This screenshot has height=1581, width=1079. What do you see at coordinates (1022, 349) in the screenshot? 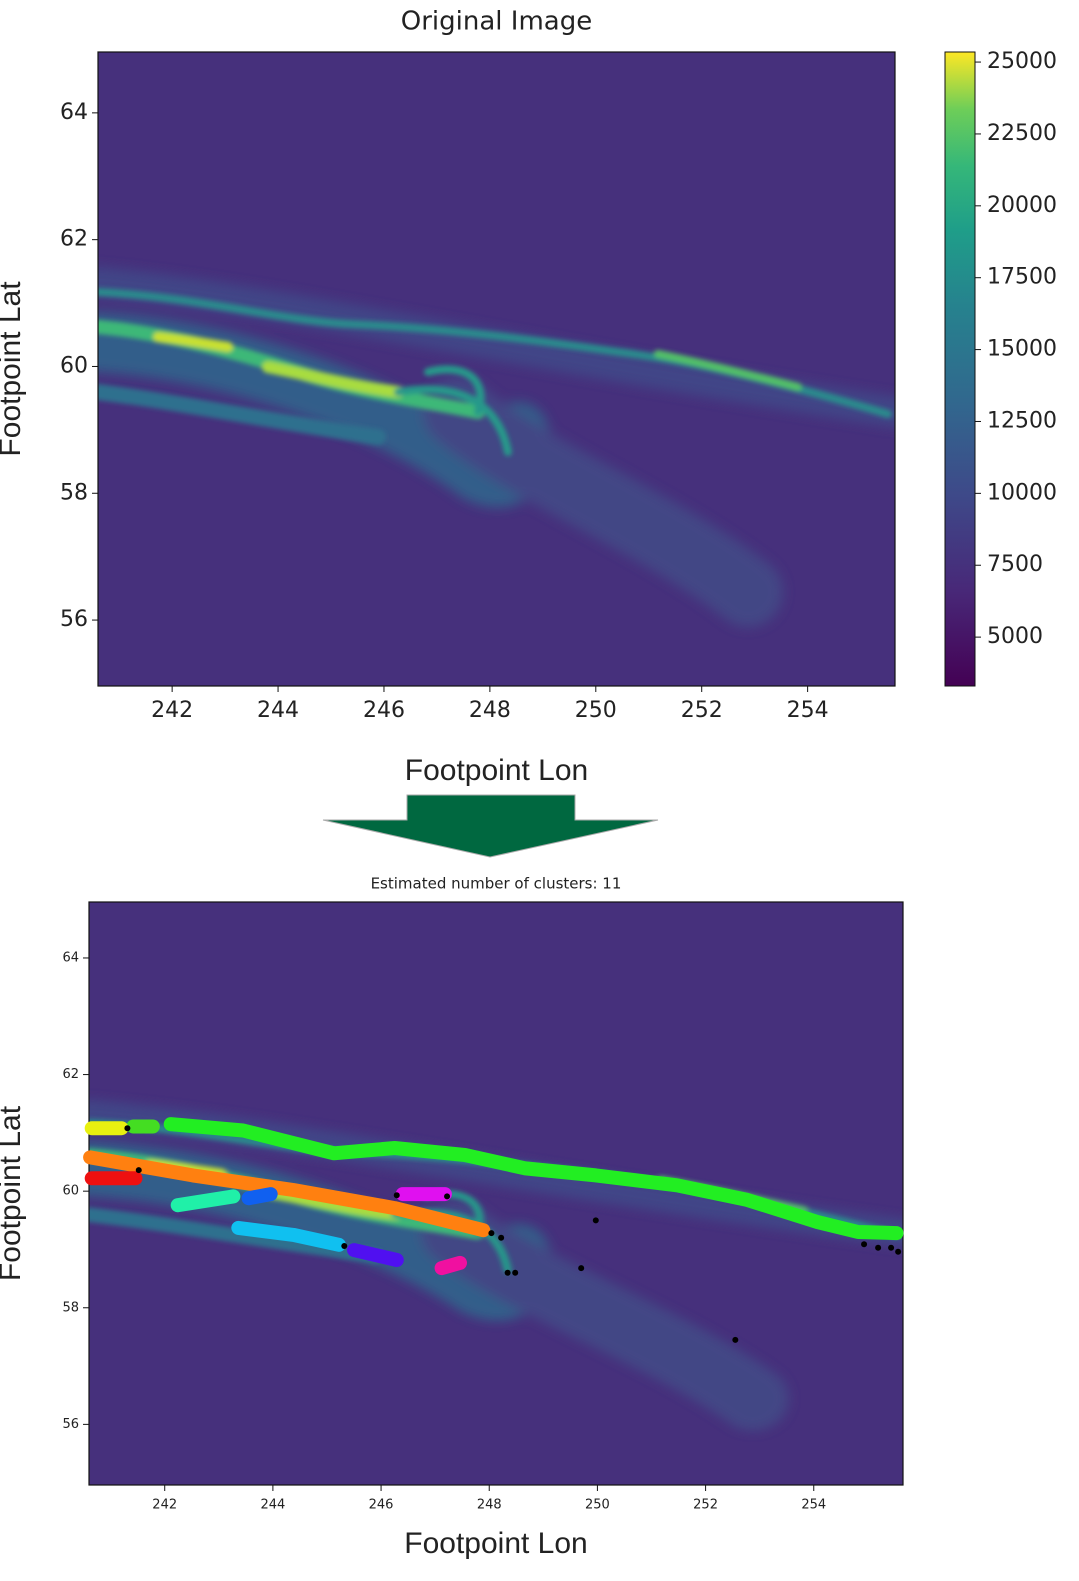
I see `colorbar-tick-label: 15000` at bounding box center [1022, 349].